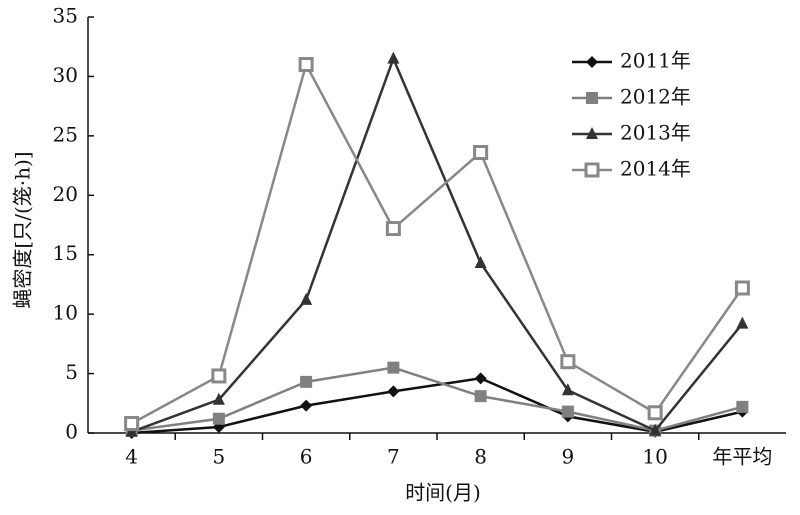 Image resolution: width=800 pixels, height=515 pixels. I want to click on legend-label: 2011年, so click(655, 61).